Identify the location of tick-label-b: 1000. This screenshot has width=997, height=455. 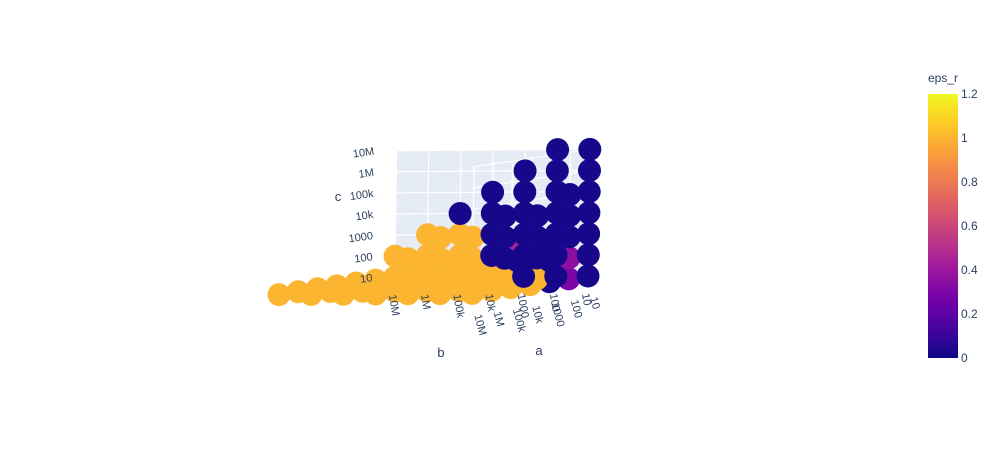
(523, 306).